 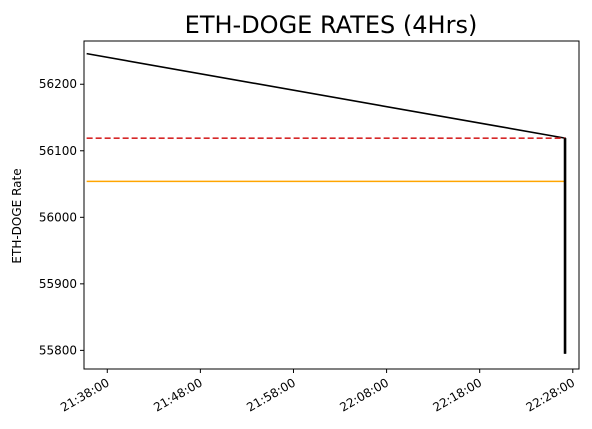 What do you see at coordinates (364, 394) in the screenshot?
I see `x-tick-label: 22:08:00` at bounding box center [364, 394].